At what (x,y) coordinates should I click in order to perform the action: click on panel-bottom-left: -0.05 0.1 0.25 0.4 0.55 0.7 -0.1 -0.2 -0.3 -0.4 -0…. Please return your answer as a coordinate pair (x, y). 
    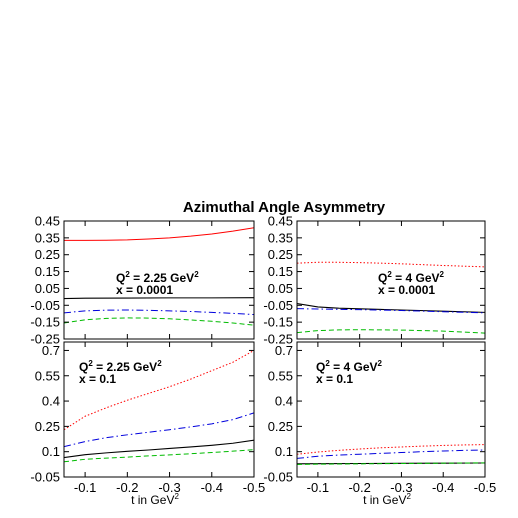
    Looking at the image, I should click on (147, 424).